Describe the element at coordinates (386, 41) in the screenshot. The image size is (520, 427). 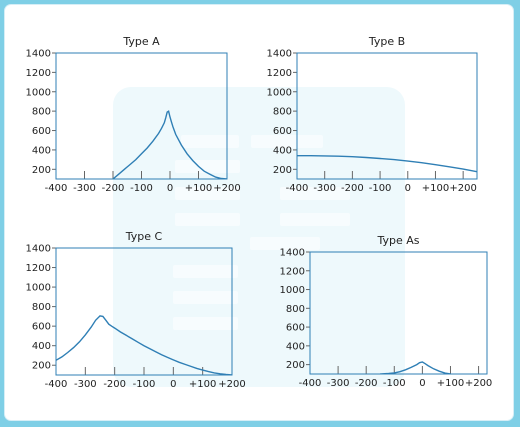
I see `chart-title: Type B` at that location.